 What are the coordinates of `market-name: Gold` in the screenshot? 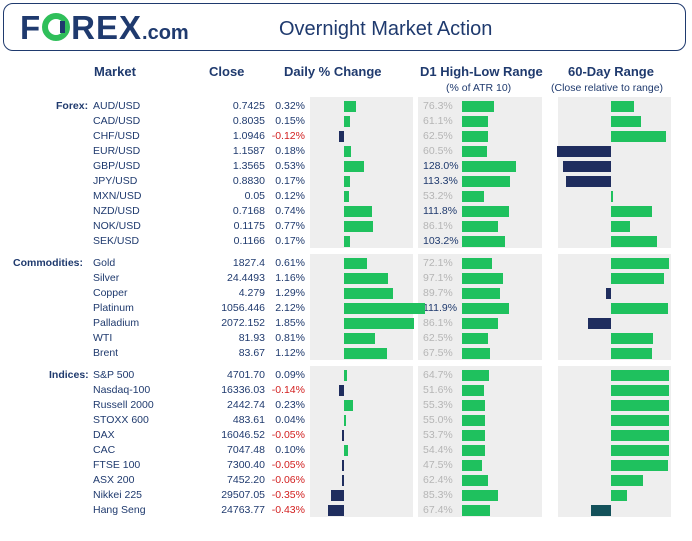 It's located at (104, 263).